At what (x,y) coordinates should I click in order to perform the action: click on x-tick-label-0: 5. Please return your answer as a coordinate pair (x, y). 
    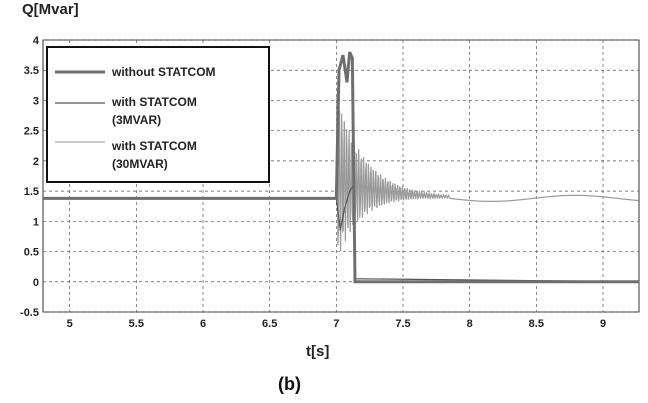
    Looking at the image, I should click on (70, 324).